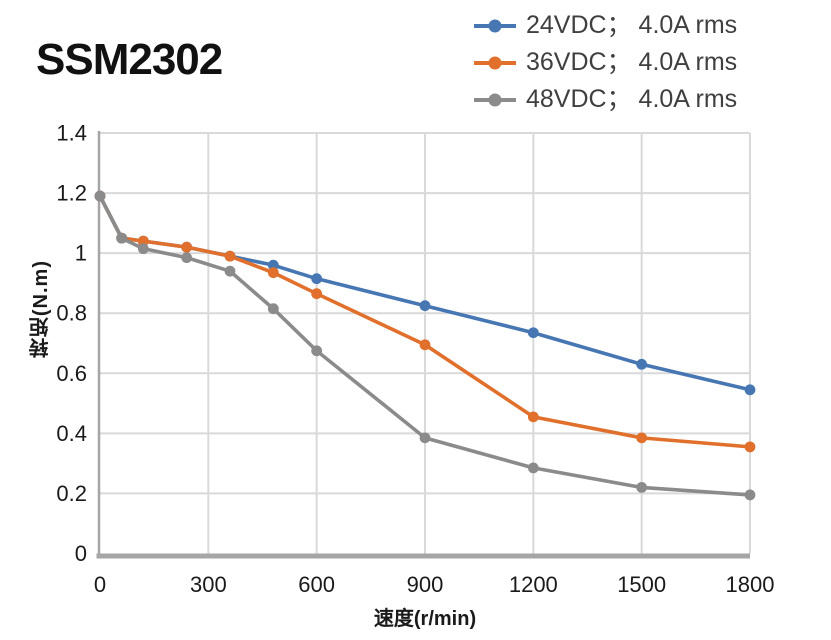 The height and width of the screenshot is (640, 831). What do you see at coordinates (632, 62) in the screenshot?
I see `legend-label-36vdc: 36VDC； 4.0A rms` at bounding box center [632, 62].